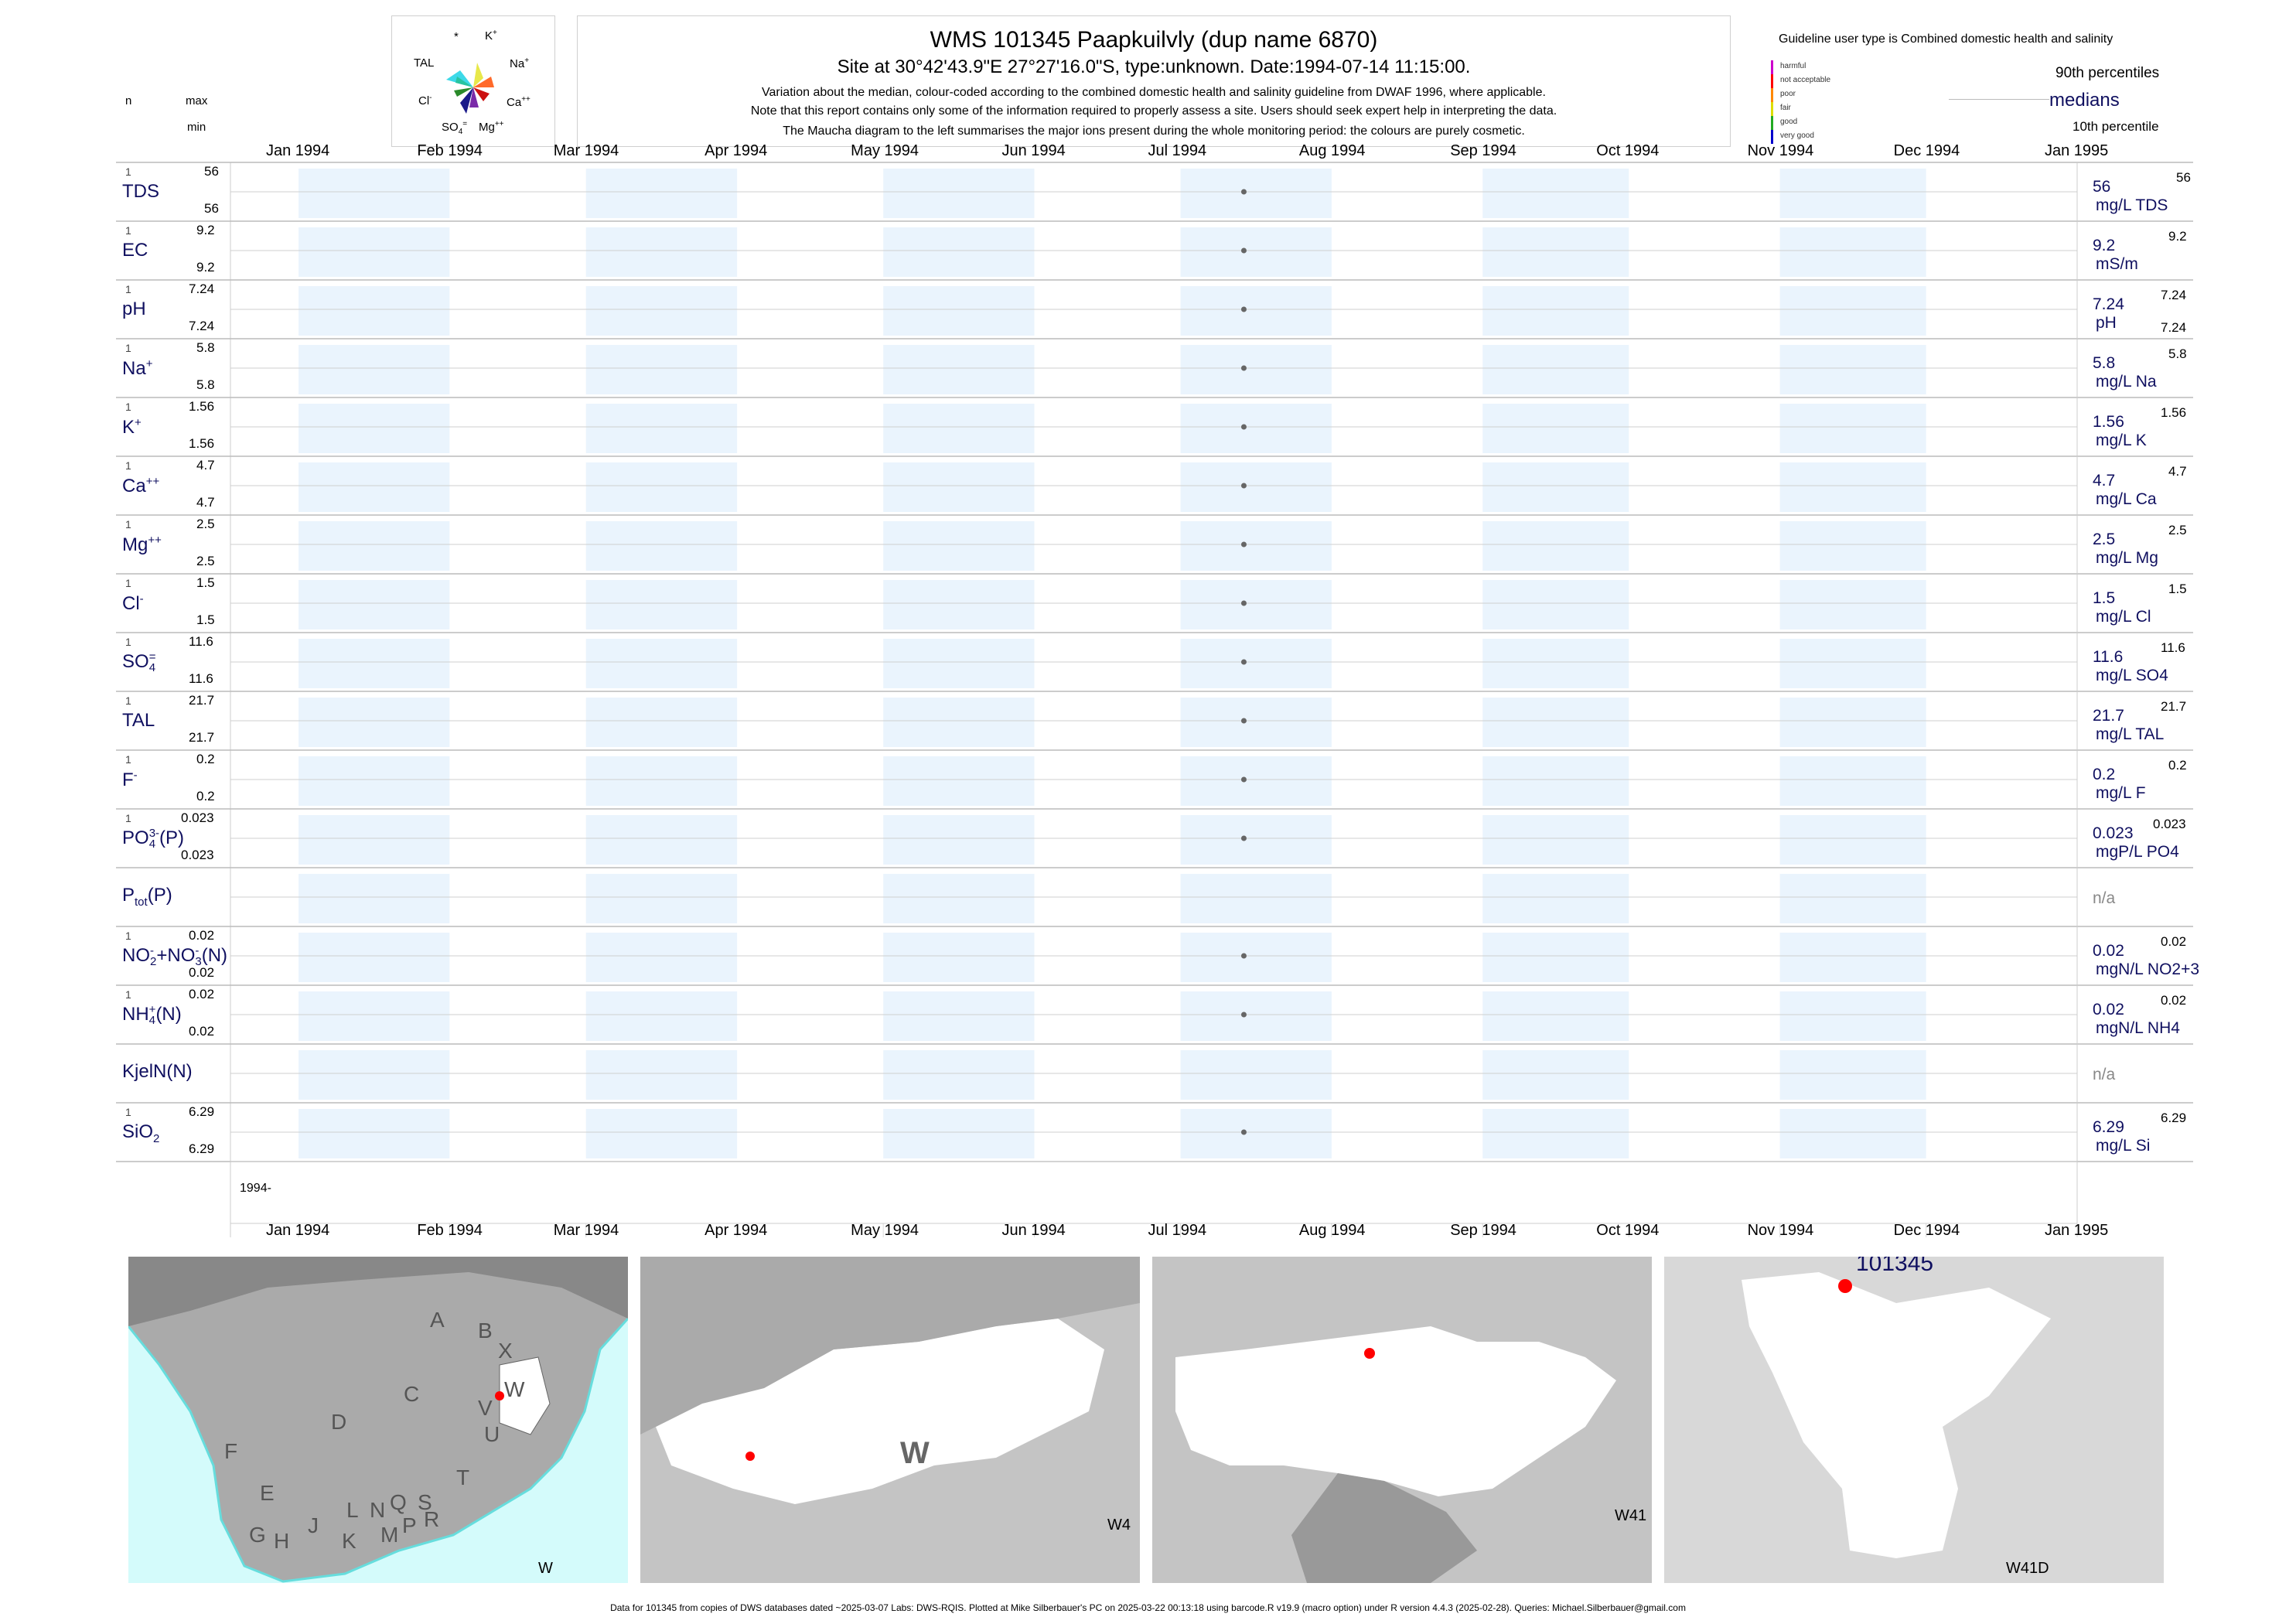 The height and width of the screenshot is (1624, 2296). What do you see at coordinates (736, 1230) in the screenshot?
I see `month-label-bottom-3: Apr 1994` at bounding box center [736, 1230].